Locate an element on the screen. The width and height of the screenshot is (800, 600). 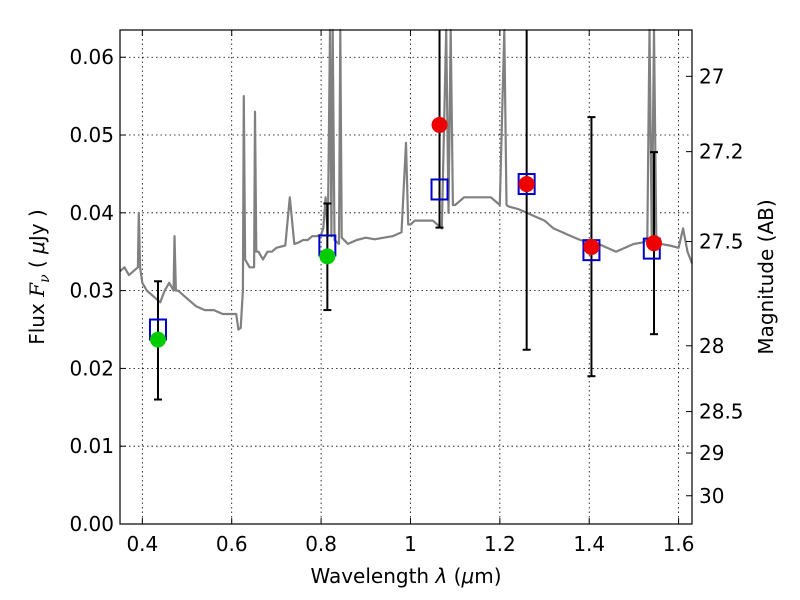
y-tick-label: 0.02 is located at coordinates (91, 368).